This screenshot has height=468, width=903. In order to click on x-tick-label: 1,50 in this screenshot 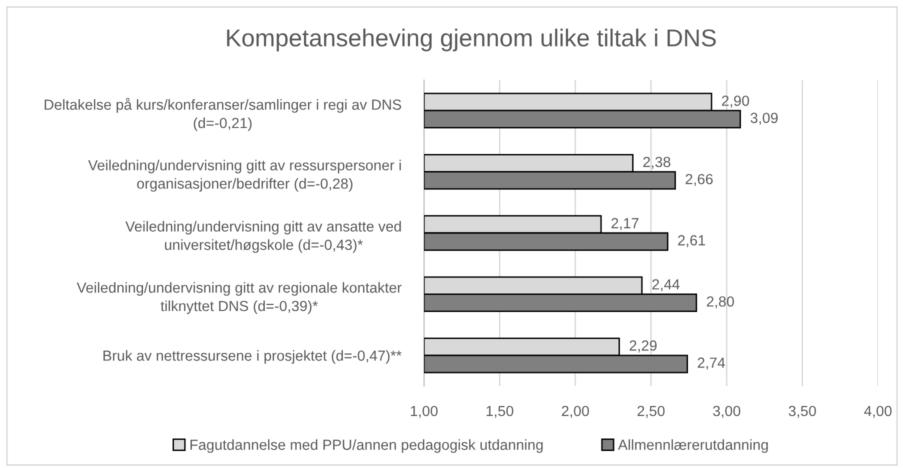, I will do `click(500, 412)`.